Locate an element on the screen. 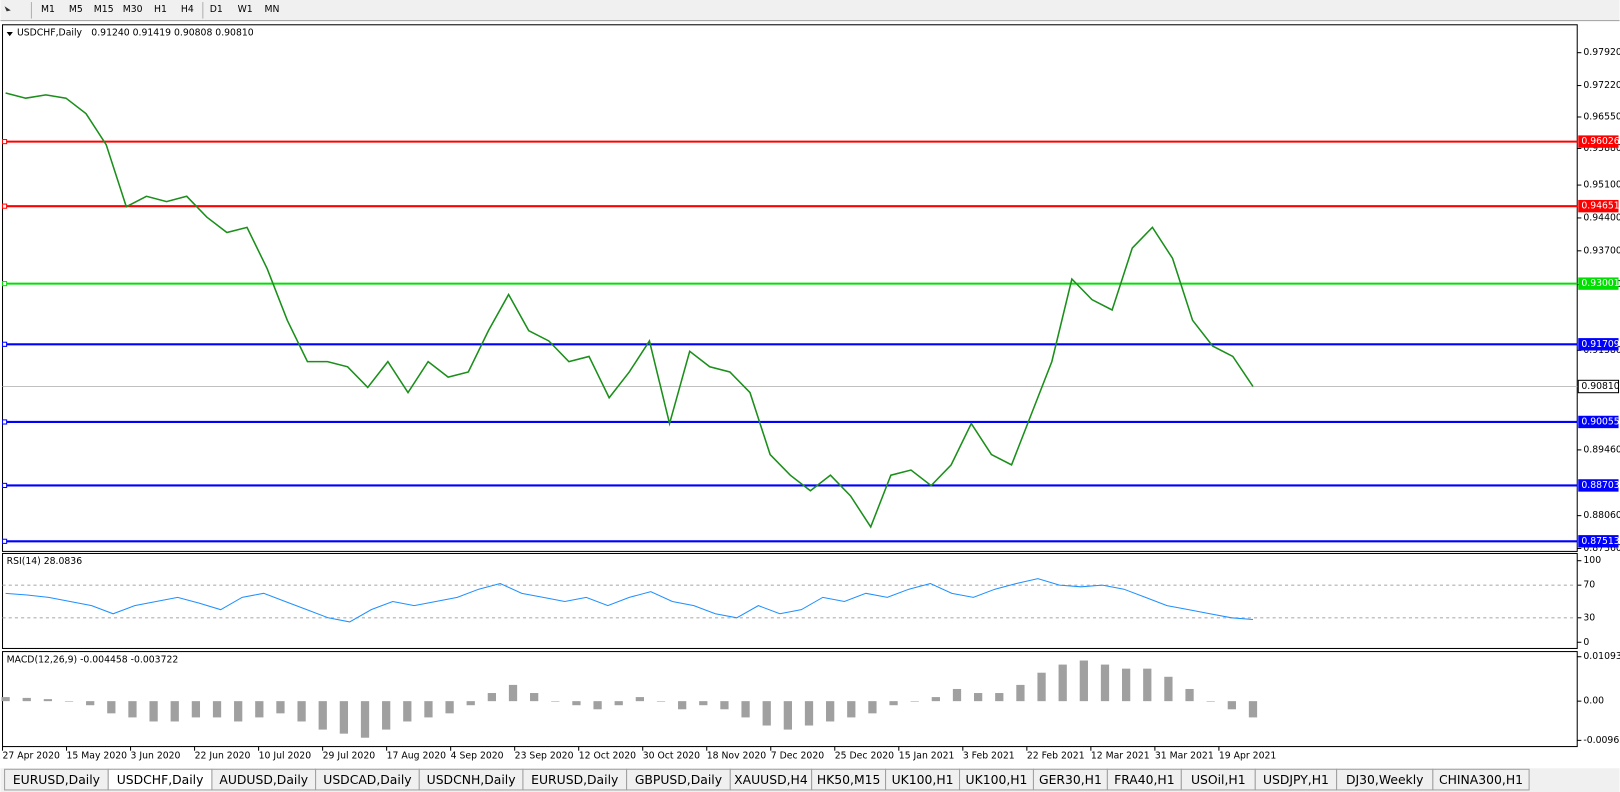 Image resolution: width=1620 pixels, height=792 pixels. tab-label: DJ30,Weekly is located at coordinates (1385, 779).